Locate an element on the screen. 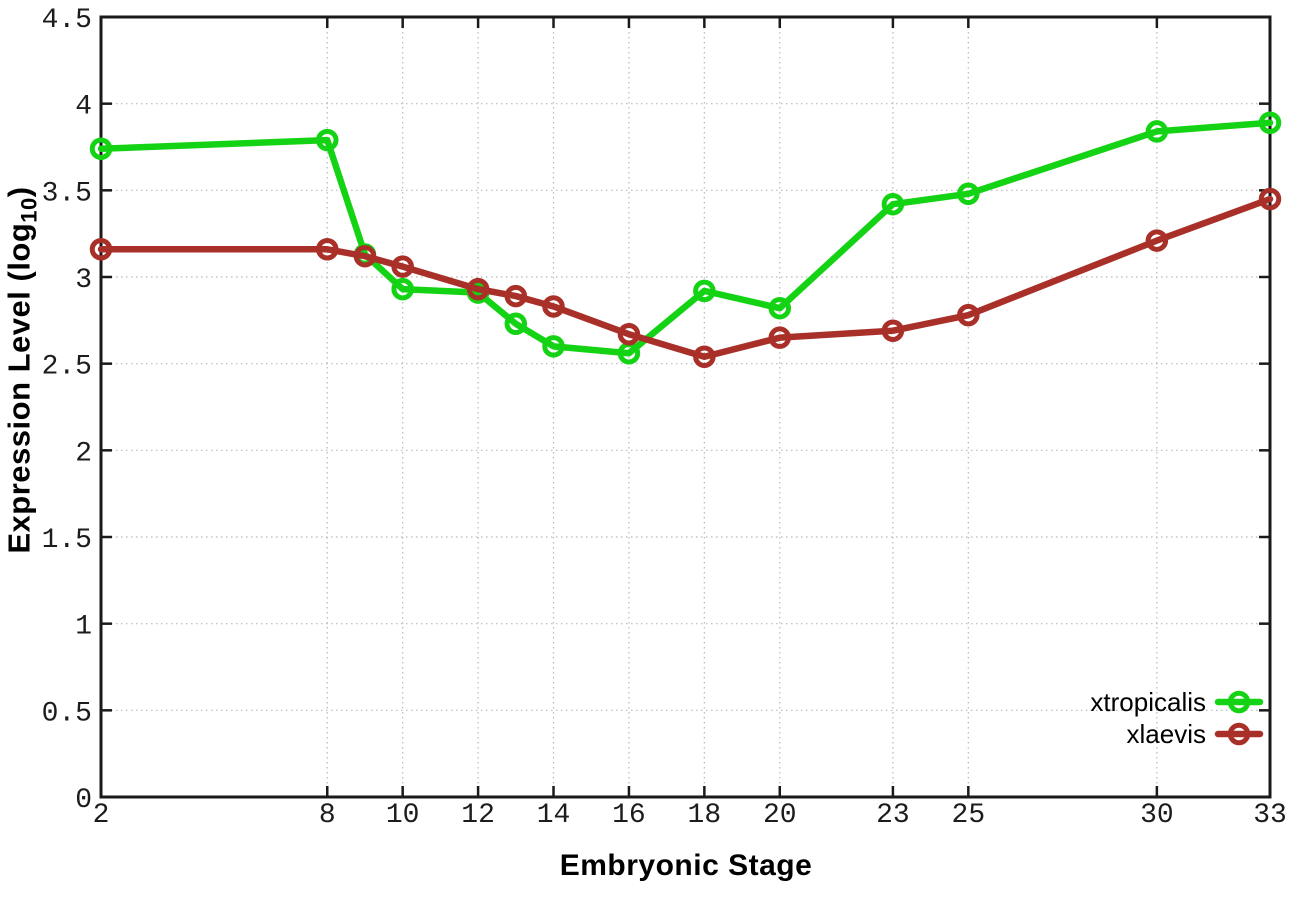  y-tick-label: 2.5 is located at coordinates (67, 367).